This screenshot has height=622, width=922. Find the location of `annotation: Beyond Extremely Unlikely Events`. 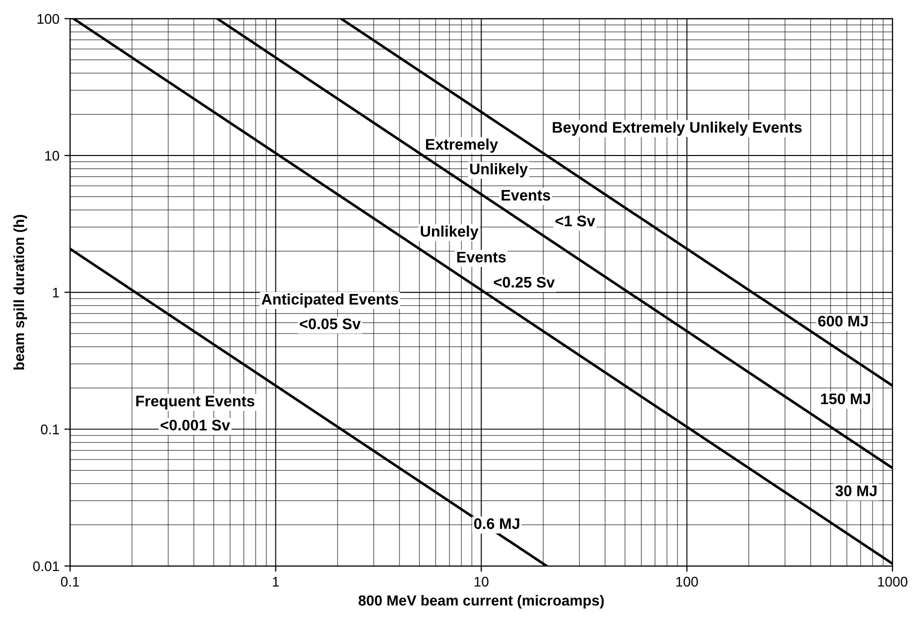

annotation: Beyond Extremely Unlikely Events is located at coordinates (677, 129).